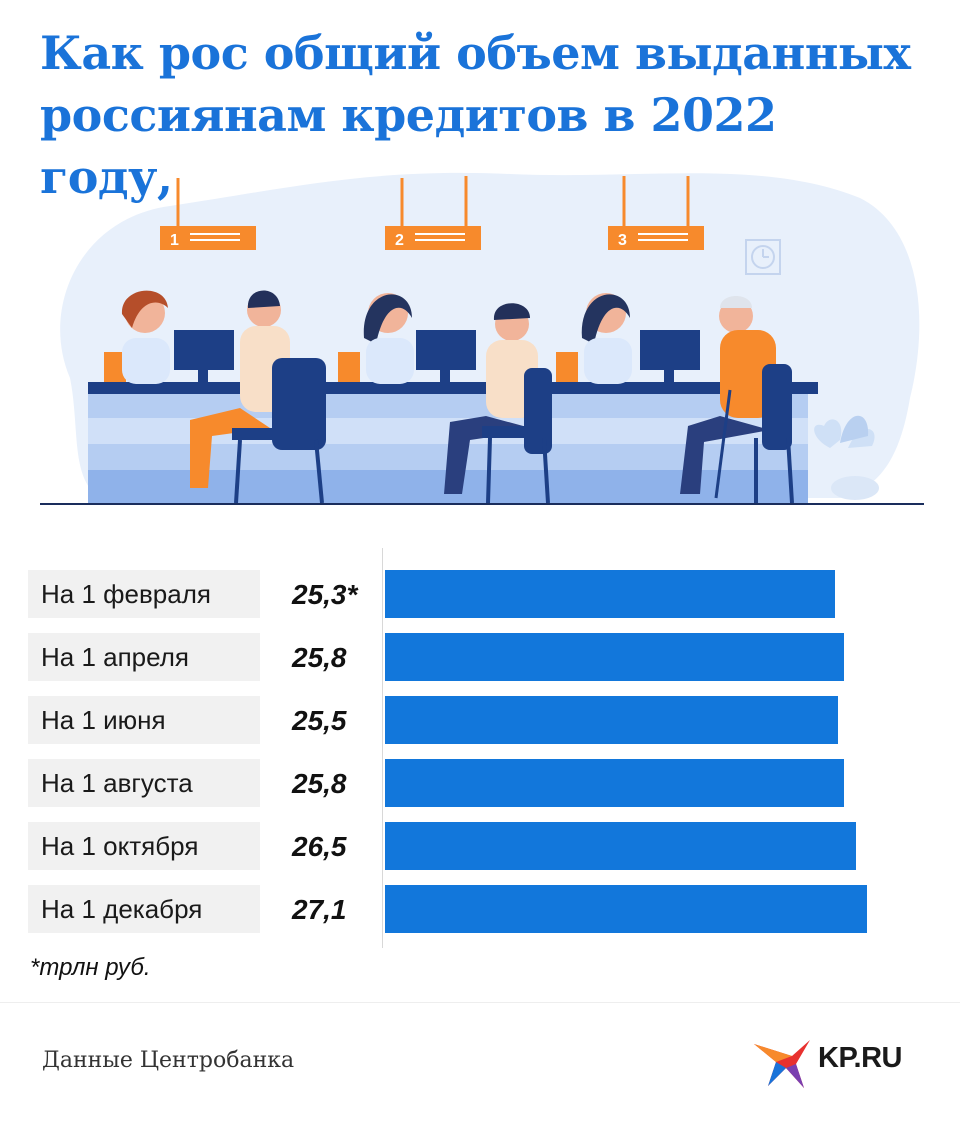 This screenshot has width=960, height=1124. I want to click on value-label: 25,3*, so click(325, 594).